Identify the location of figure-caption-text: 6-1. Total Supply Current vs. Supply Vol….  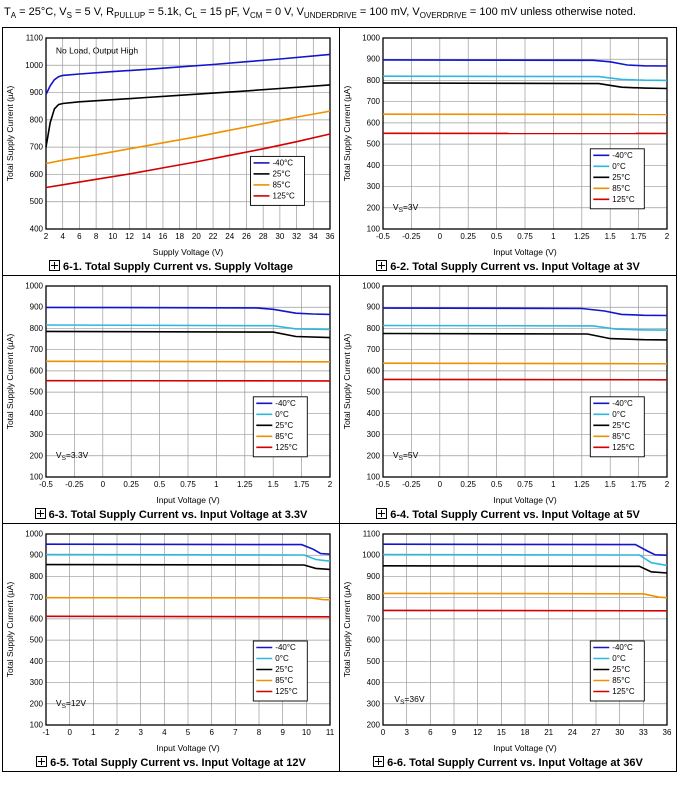
(178, 267).